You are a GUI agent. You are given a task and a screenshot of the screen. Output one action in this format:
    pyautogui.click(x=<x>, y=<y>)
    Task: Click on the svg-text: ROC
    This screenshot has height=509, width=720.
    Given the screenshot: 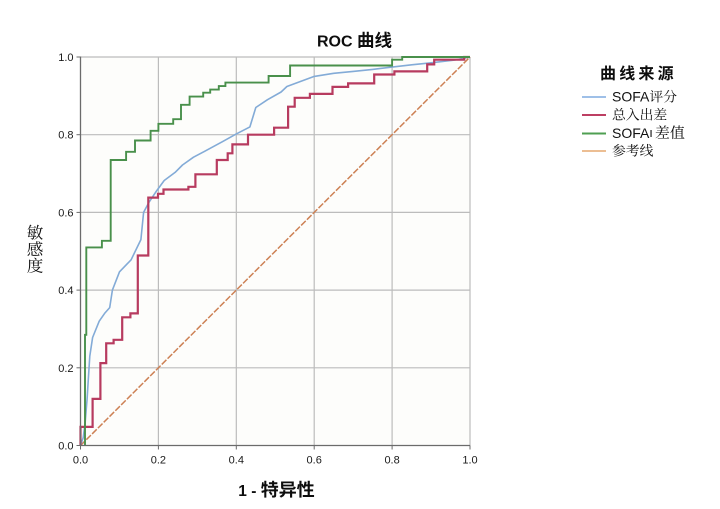 What is the action you would take?
    pyautogui.click(x=335, y=42)
    